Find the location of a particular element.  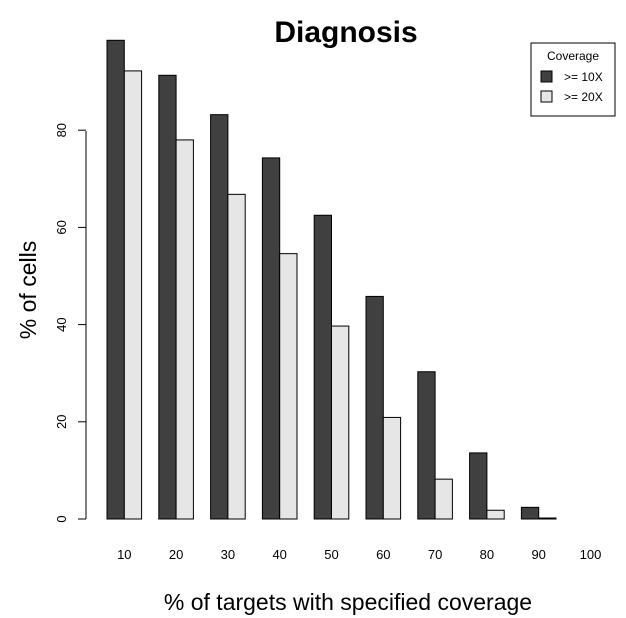

chart-title: Diagnosis is located at coordinates (345, 32).